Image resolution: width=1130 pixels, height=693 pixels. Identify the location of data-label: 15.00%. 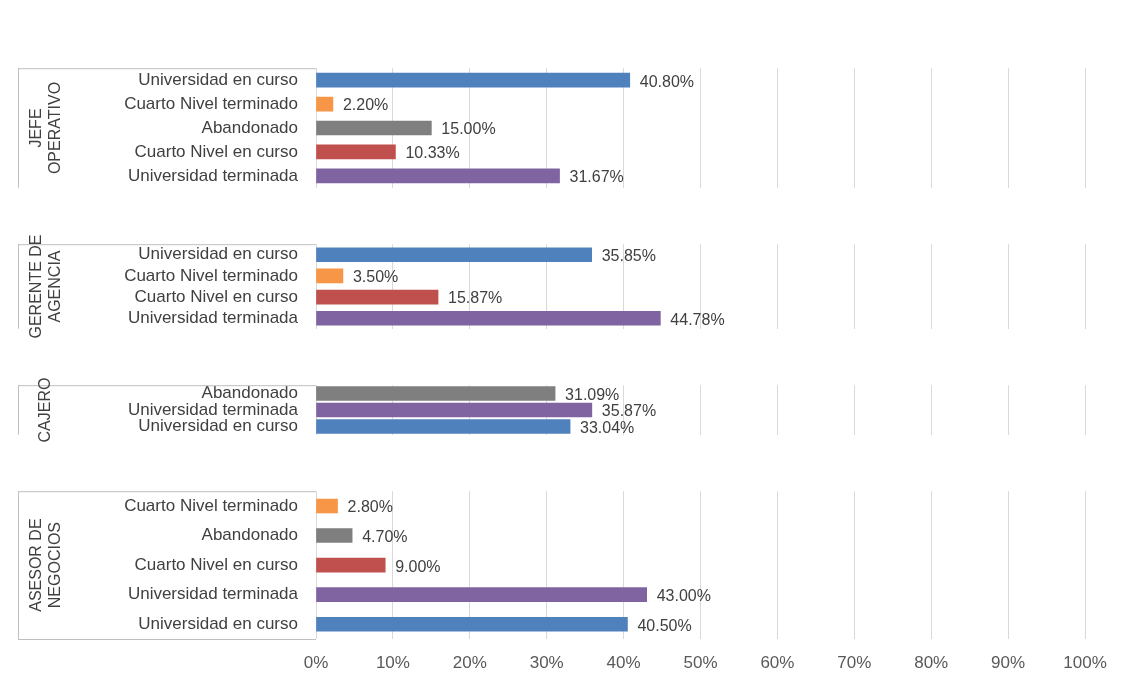
(468, 129).